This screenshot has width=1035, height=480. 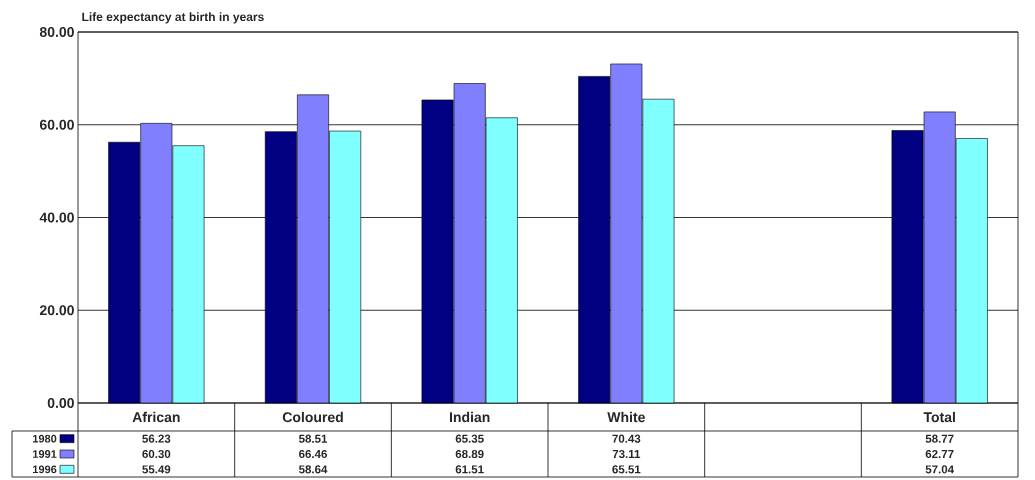 What do you see at coordinates (312, 417) in the screenshot?
I see `x-tick-label: Coloured` at bounding box center [312, 417].